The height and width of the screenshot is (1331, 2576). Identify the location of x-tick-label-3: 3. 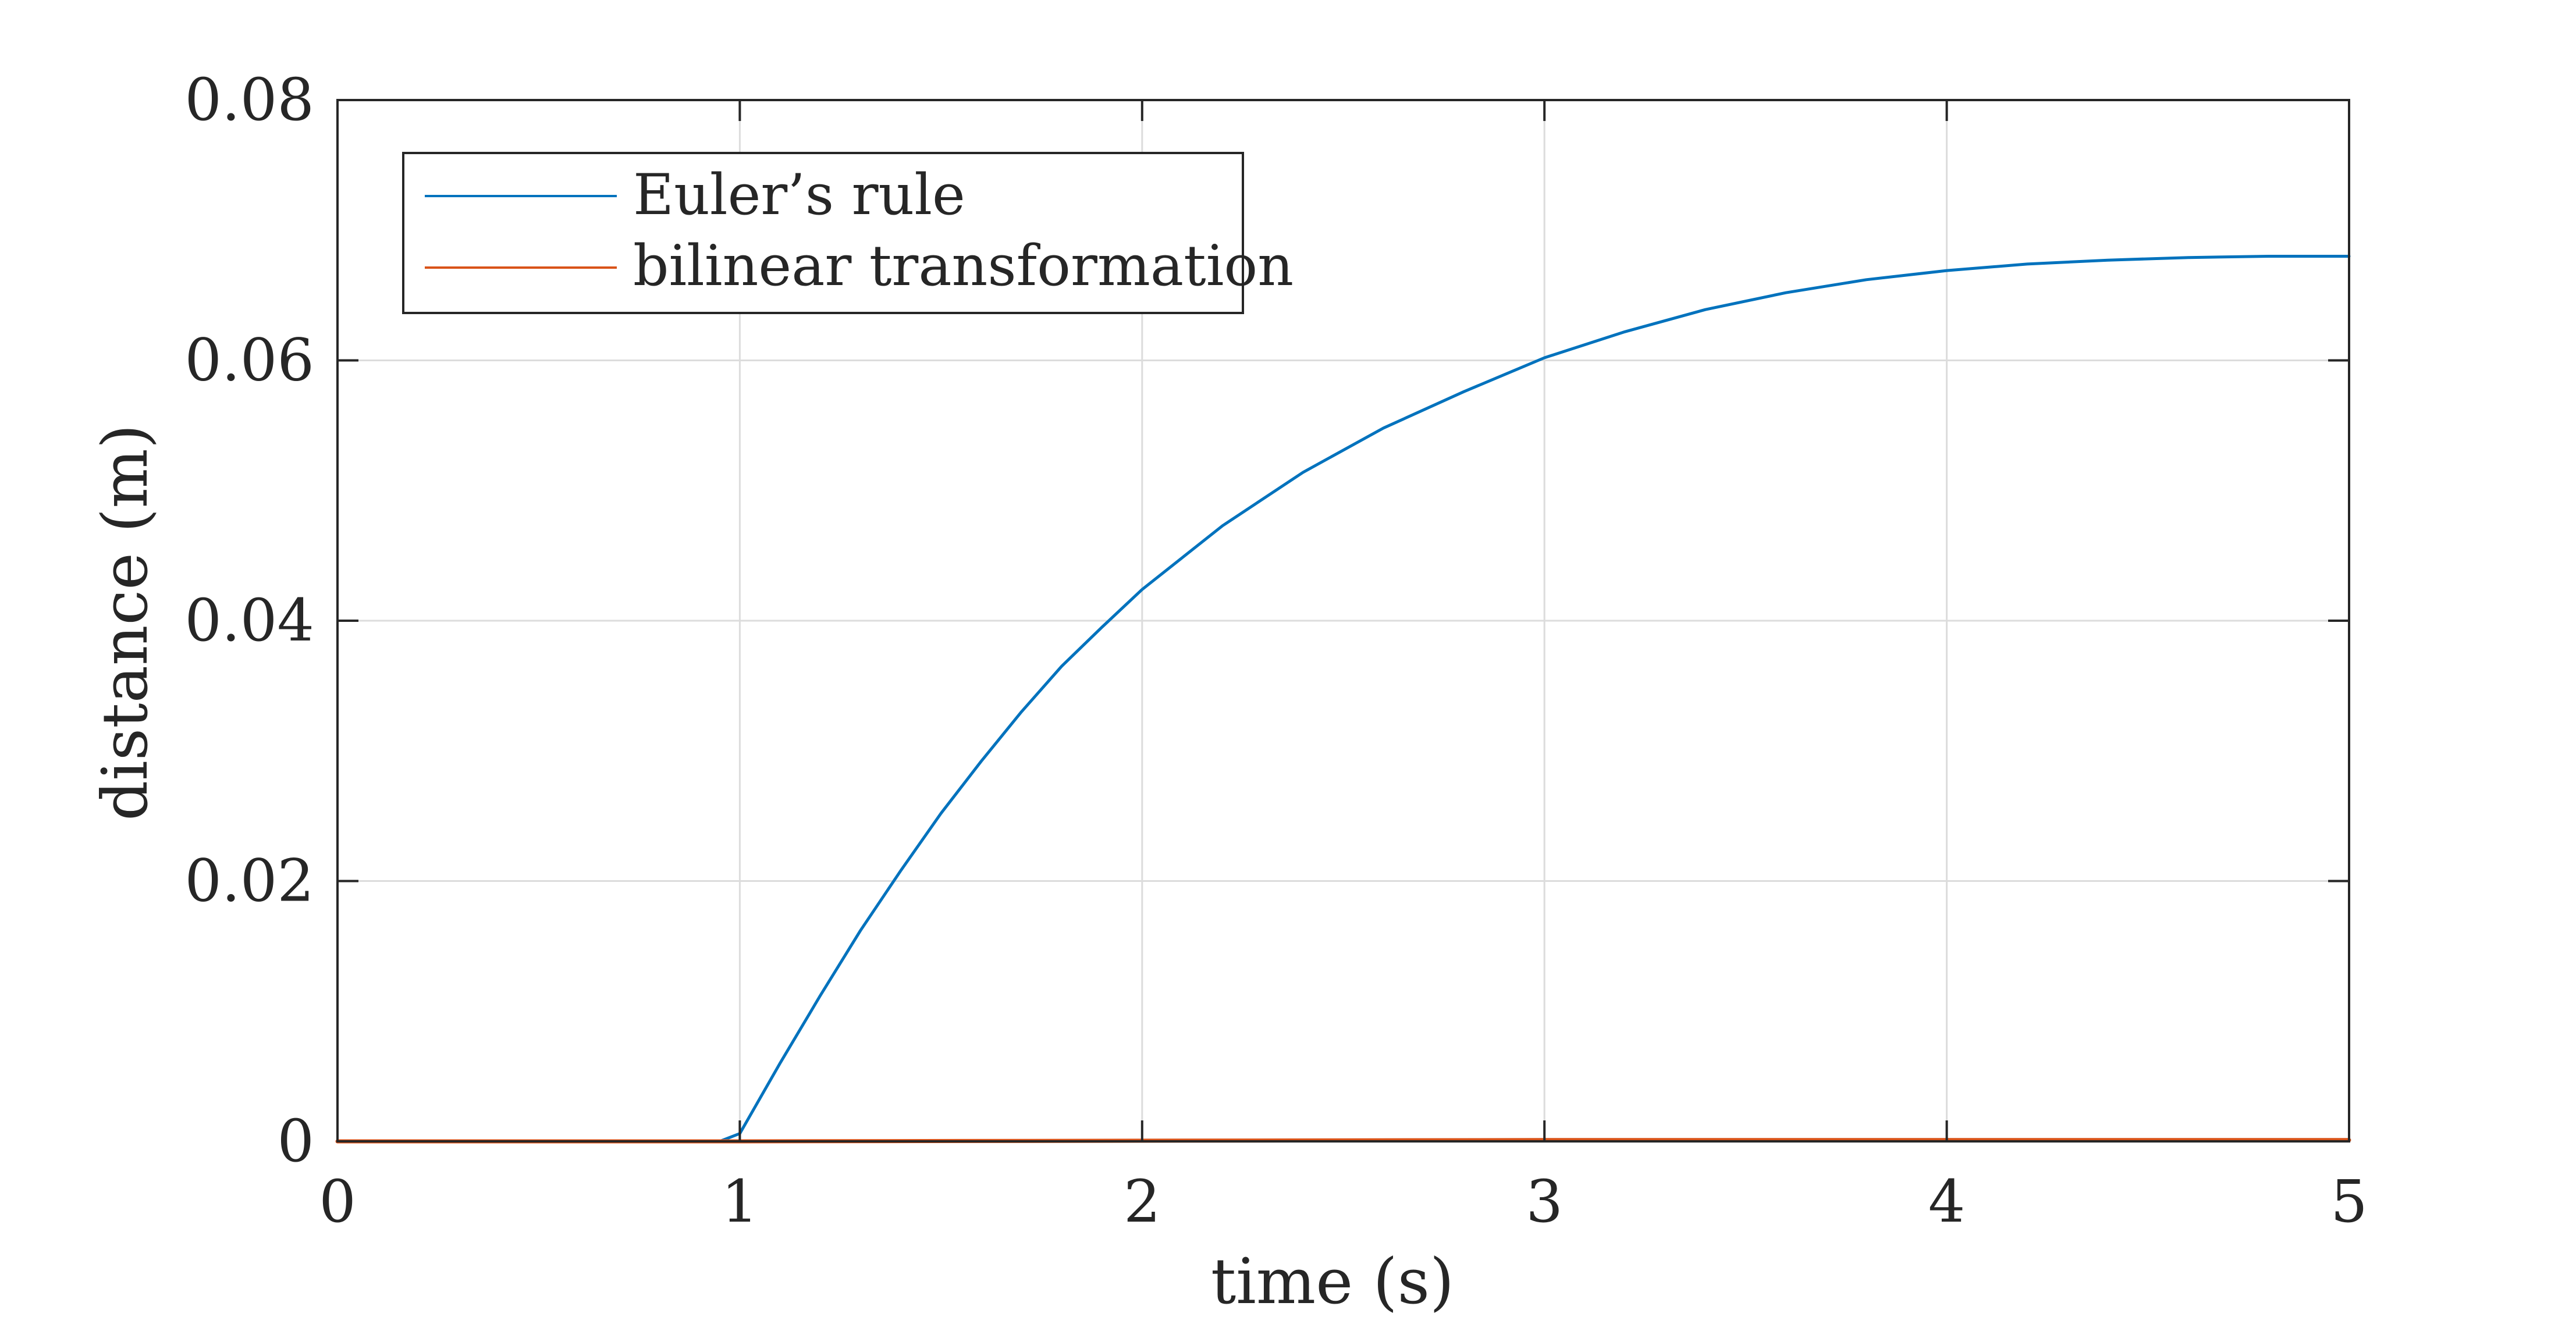
(1544, 1202).